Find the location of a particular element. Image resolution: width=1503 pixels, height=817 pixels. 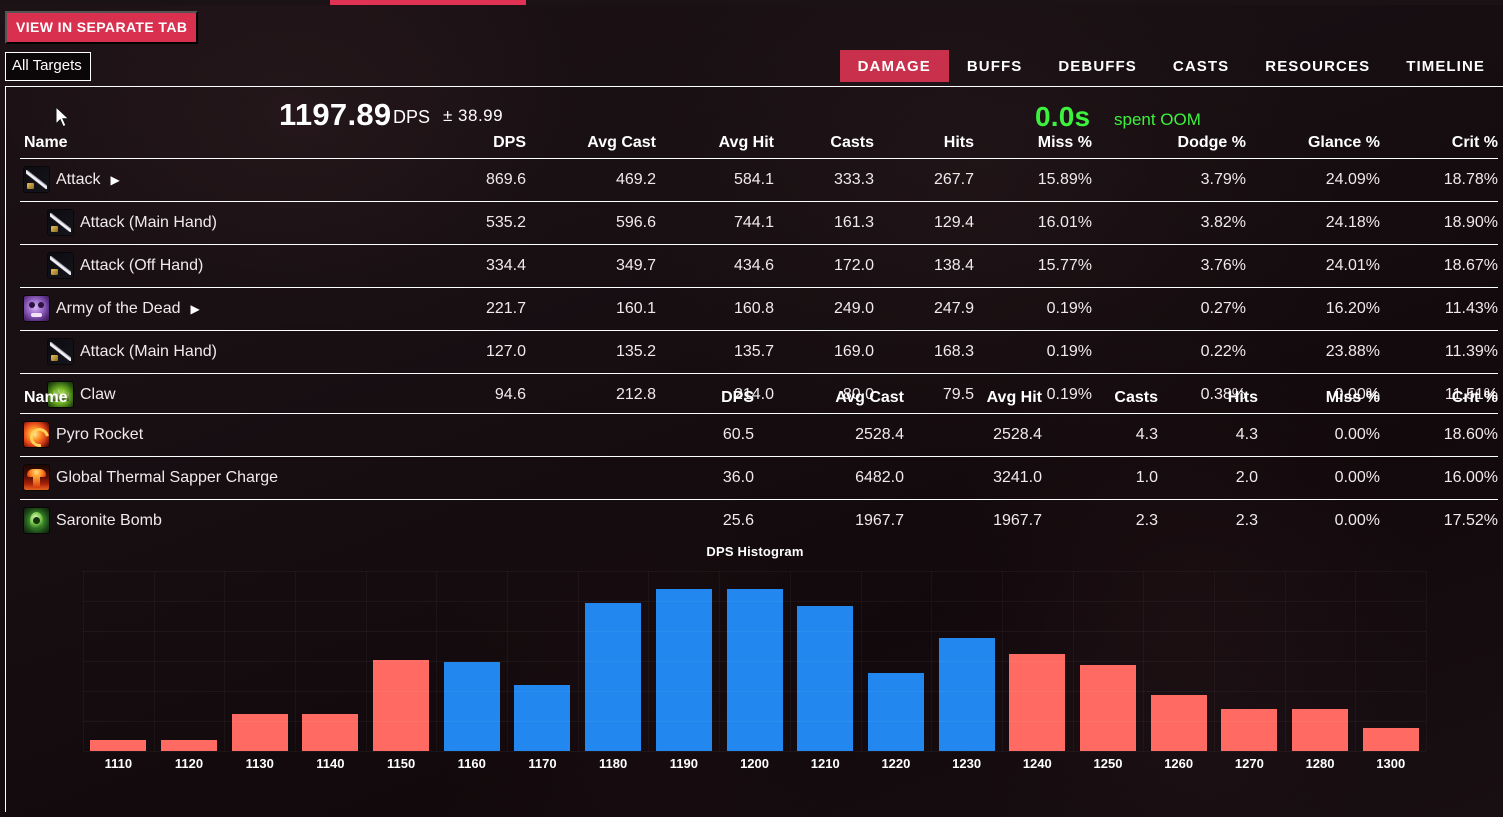

row-name-cell: Claw is located at coordinates (216, 394).